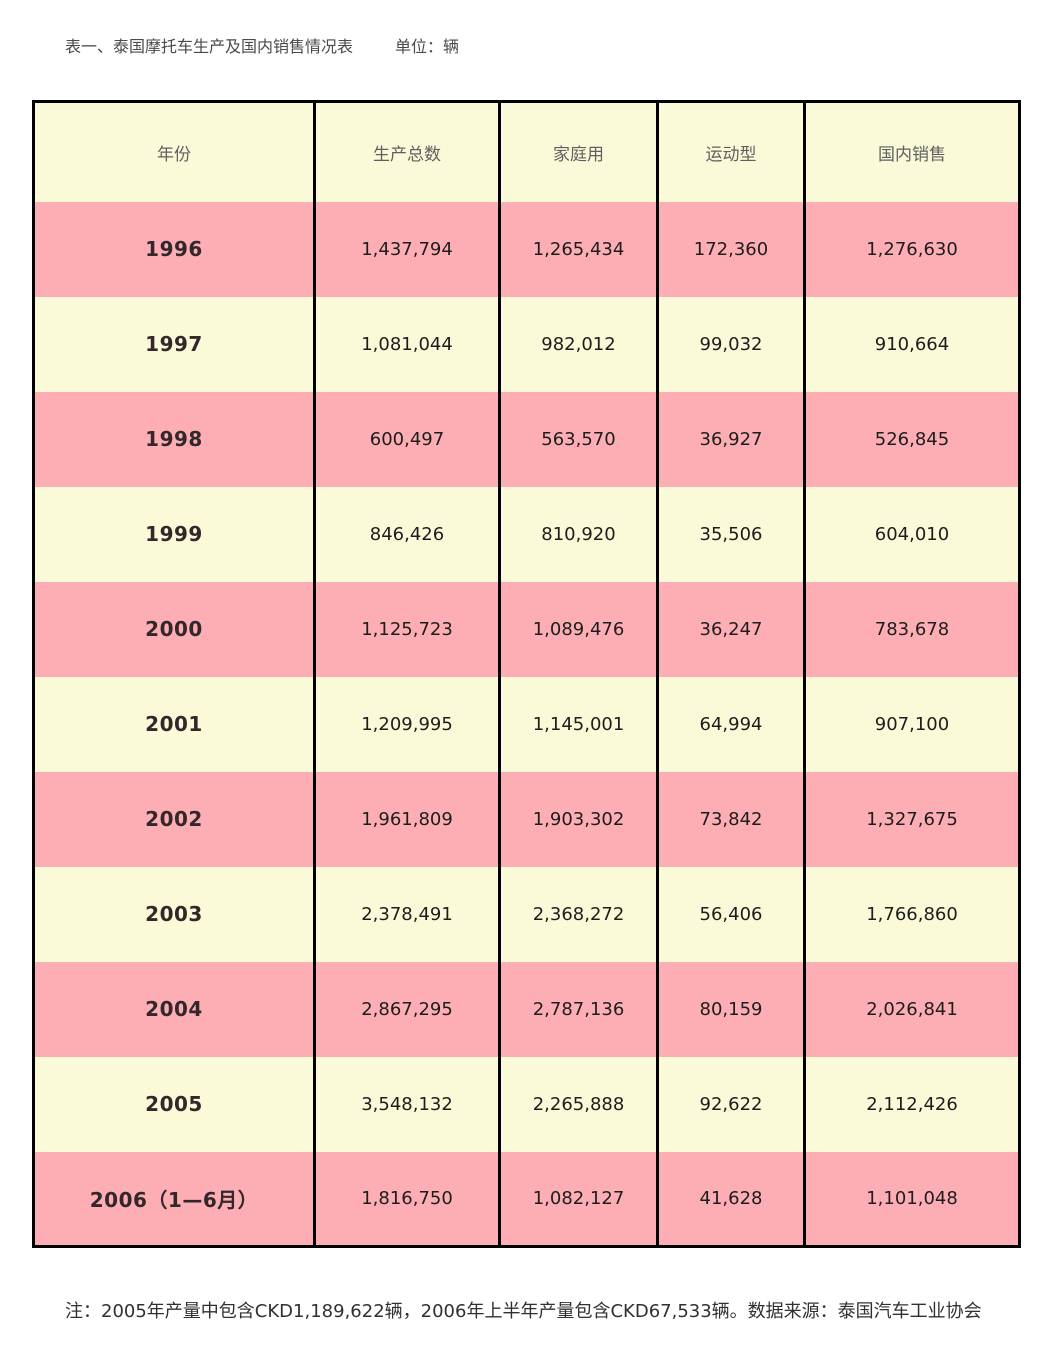 The image size is (1050, 1350). Describe the element at coordinates (174, 344) in the screenshot. I see `year-cell: 1997` at that location.